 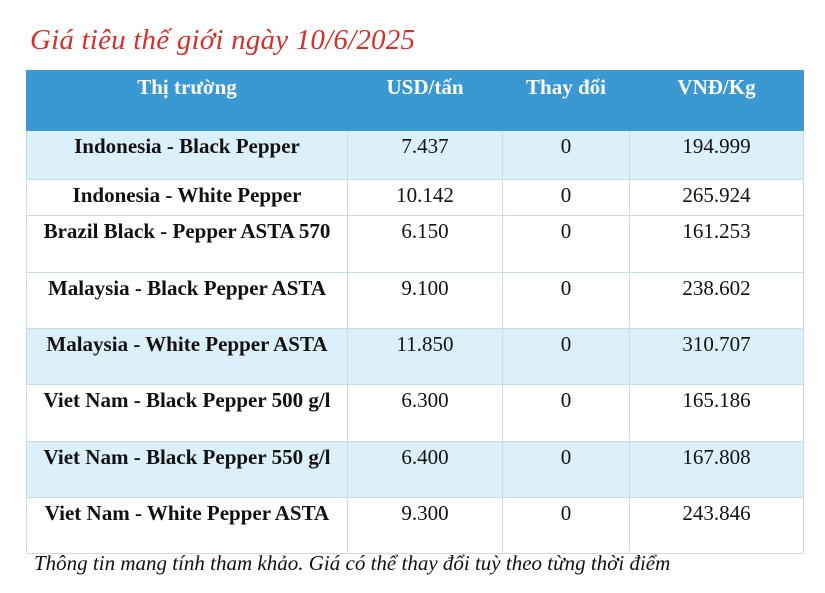 What do you see at coordinates (716, 469) in the screenshot?
I see `vnd-cell: 167.808` at bounding box center [716, 469].